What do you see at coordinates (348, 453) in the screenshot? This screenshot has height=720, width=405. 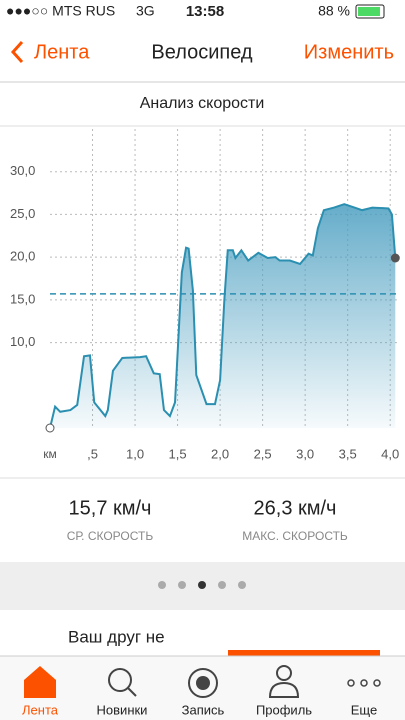 I see `x-tick-label: 3,5` at bounding box center [348, 453].